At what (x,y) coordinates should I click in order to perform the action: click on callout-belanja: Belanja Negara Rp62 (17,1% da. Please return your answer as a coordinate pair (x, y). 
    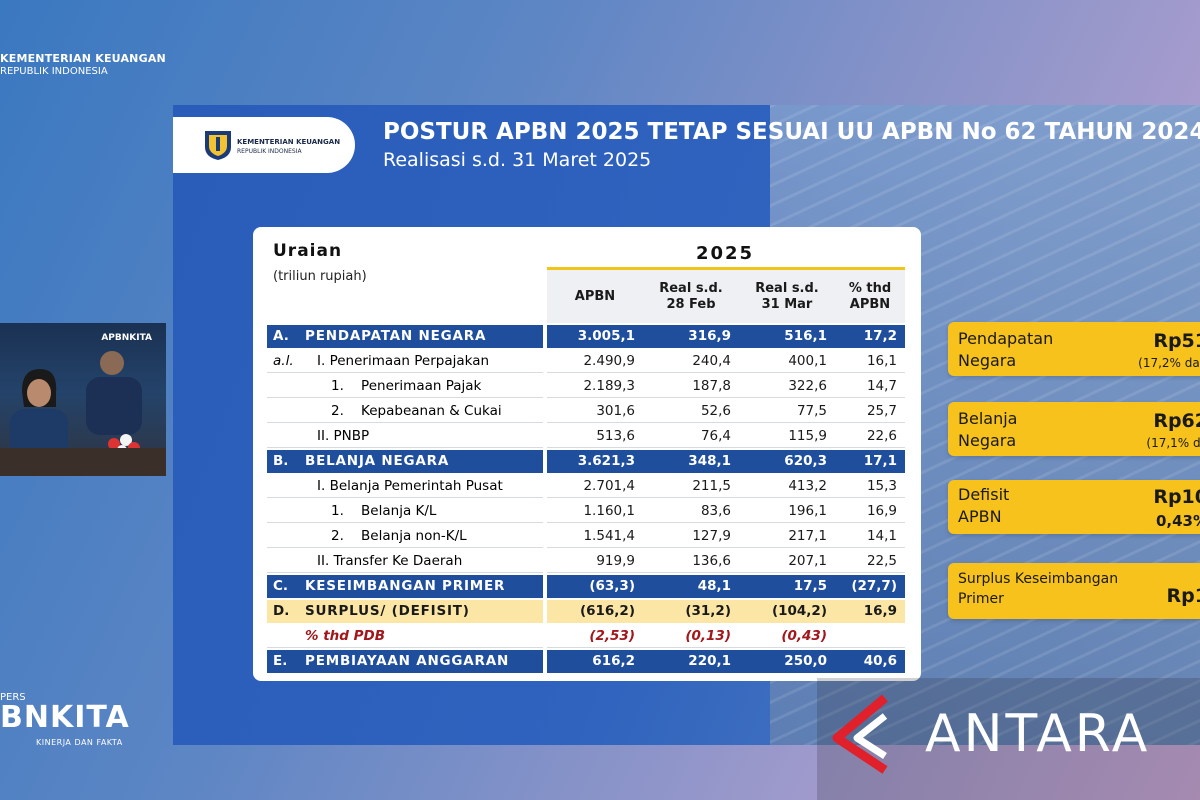
    Looking at the image, I should click on (1074, 429).